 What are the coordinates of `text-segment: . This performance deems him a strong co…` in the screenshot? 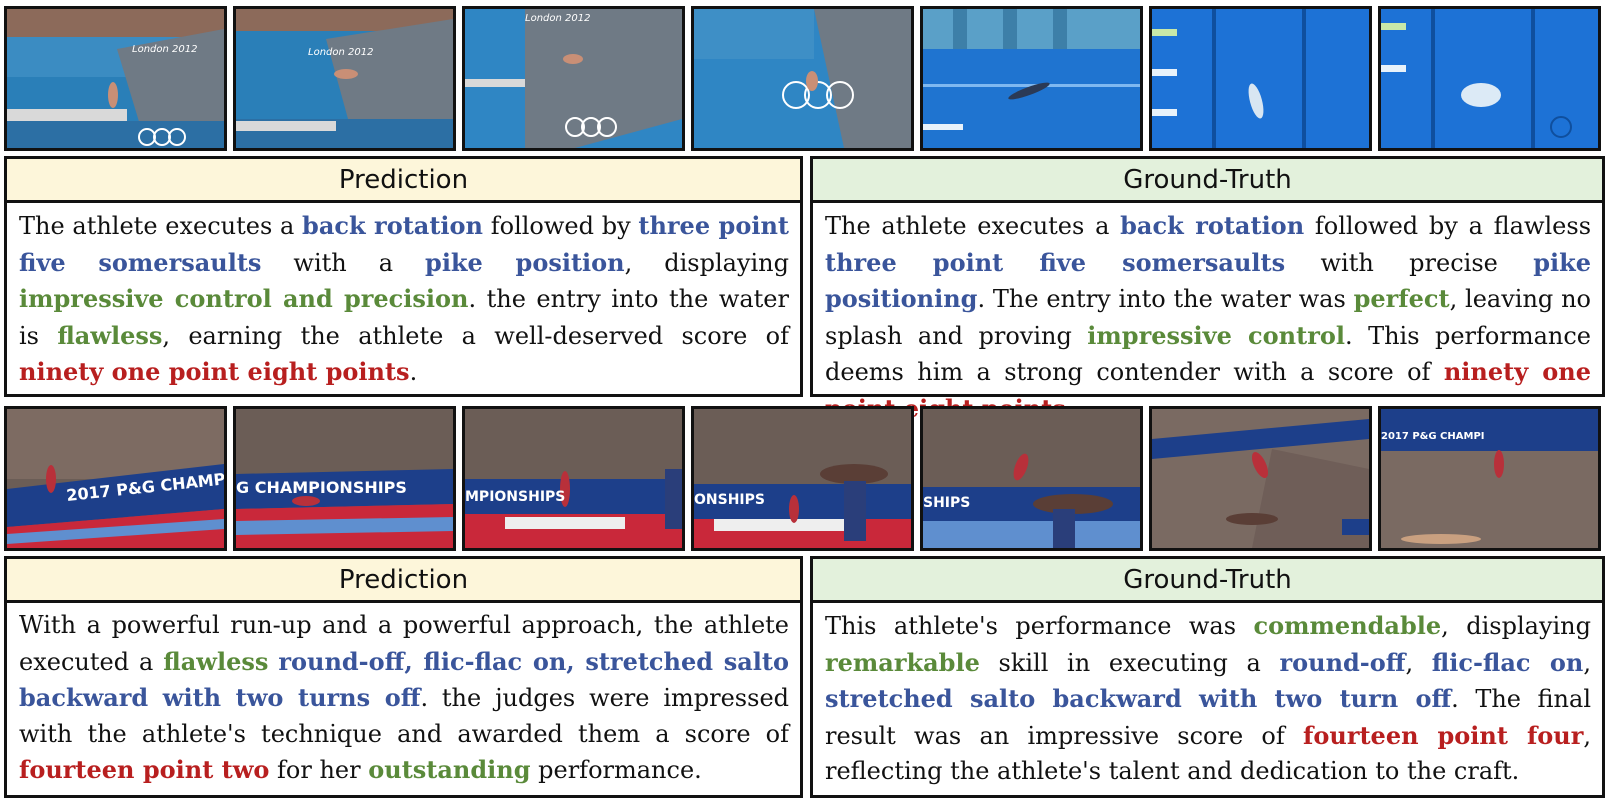 It's located at (1208, 354).